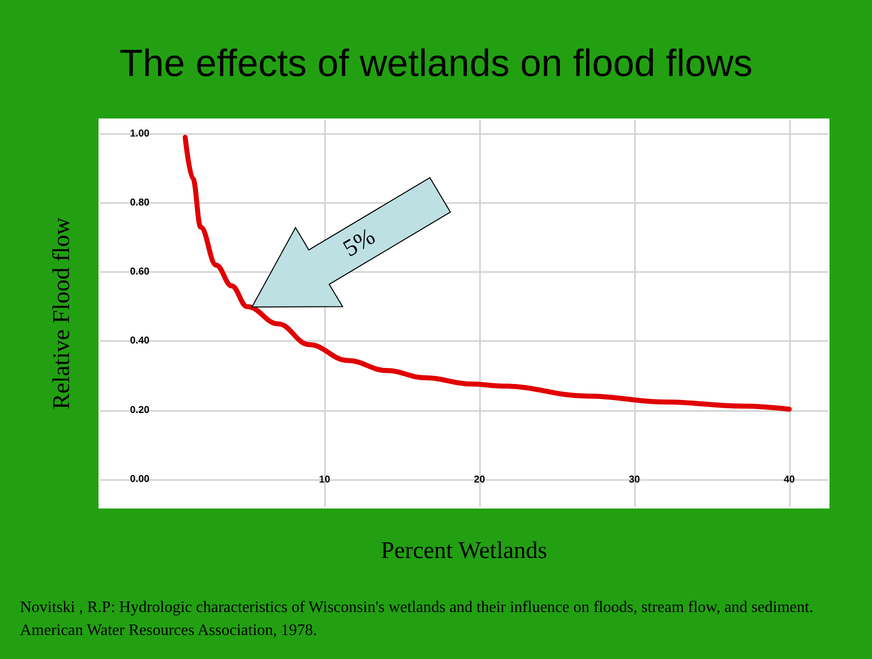 This screenshot has width=872, height=659. Describe the element at coordinates (140, 202) in the screenshot. I see `y-tick-label: 0.80` at that location.